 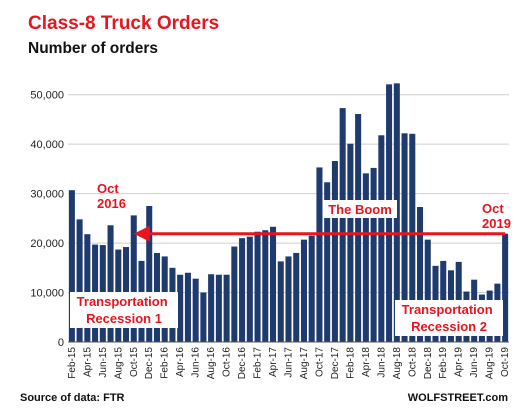 I want to click on x-tick-label: Apr-19, so click(x=459, y=362).